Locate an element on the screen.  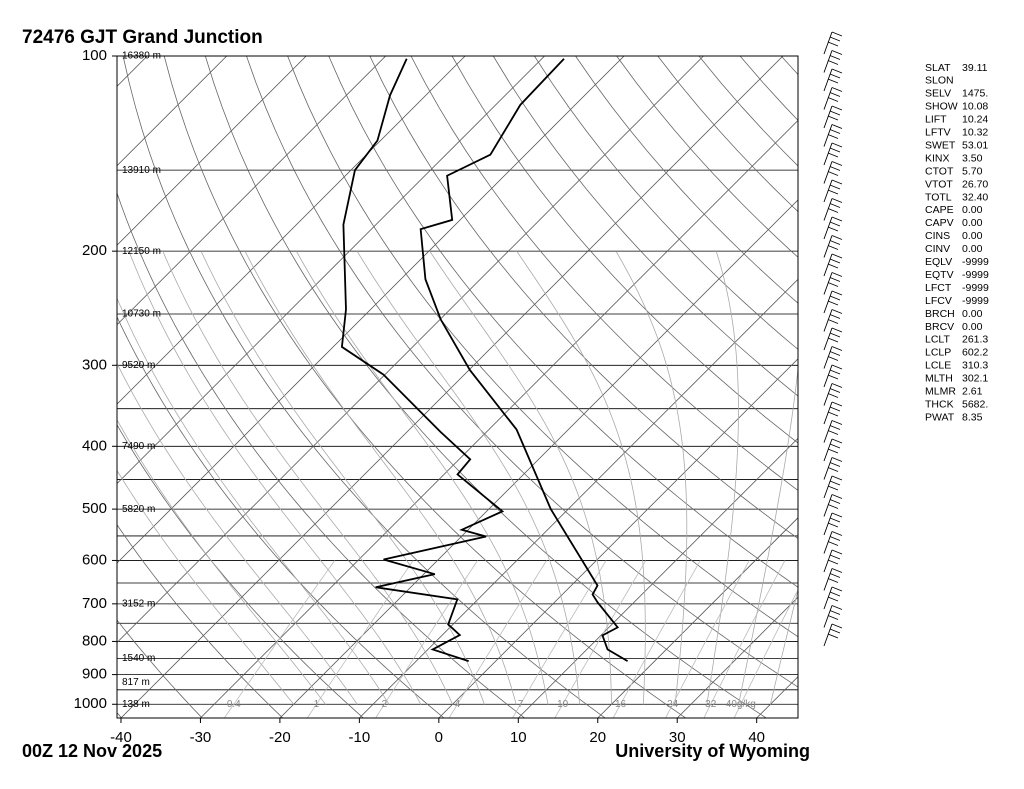
index-label: THCK is located at coordinates (939, 404).